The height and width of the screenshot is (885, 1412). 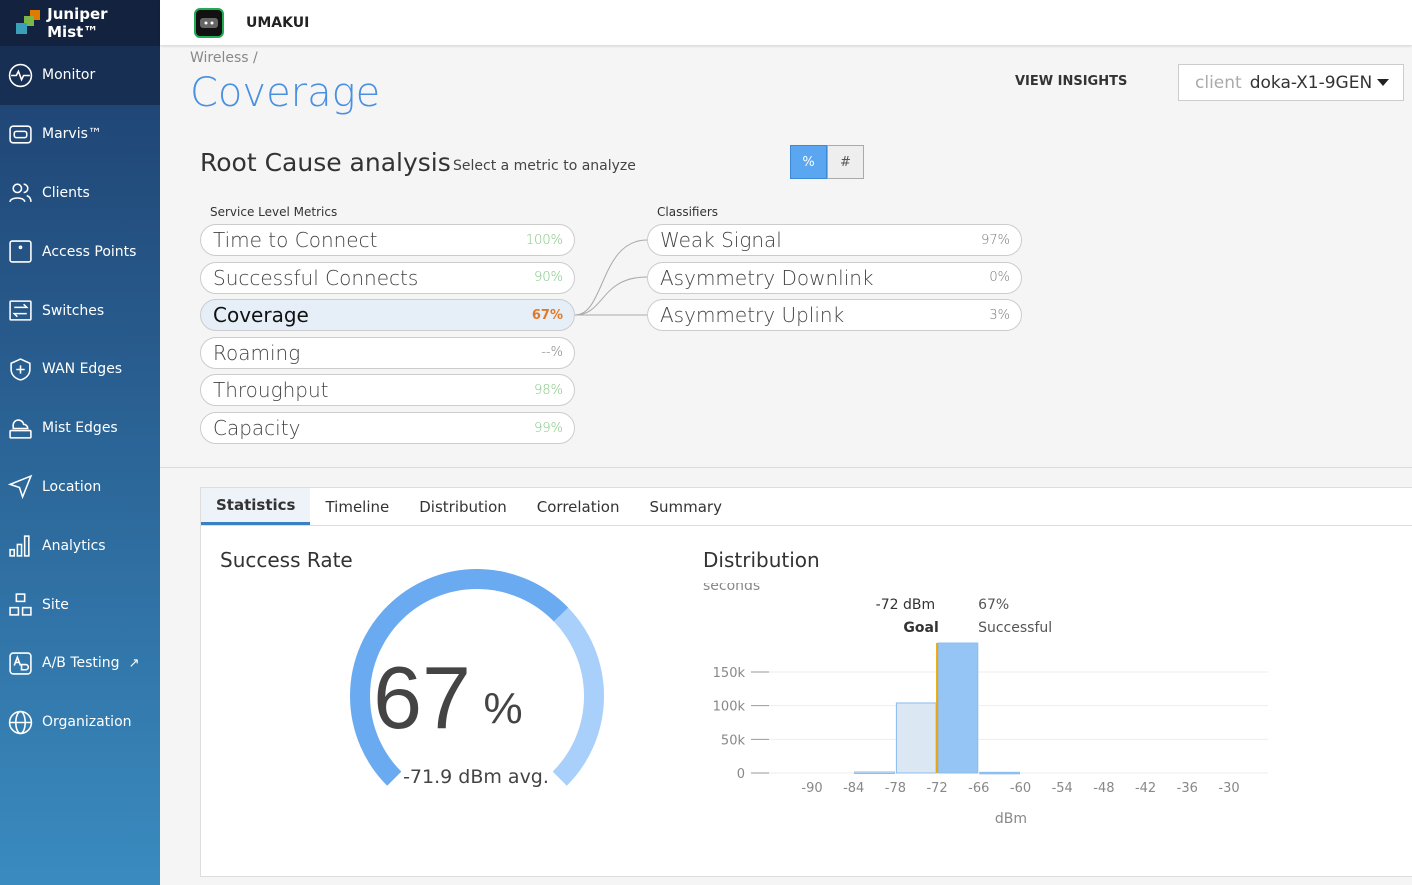 I want to click on ab-testing-icon, so click(x=20, y=663).